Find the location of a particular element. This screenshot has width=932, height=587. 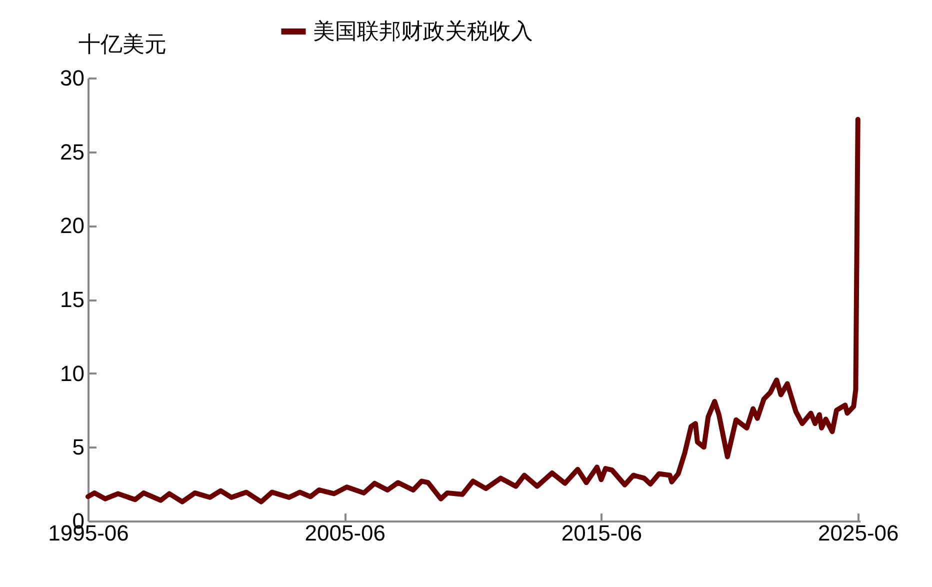

y-tick-label: 25 is located at coordinates (72, 151).